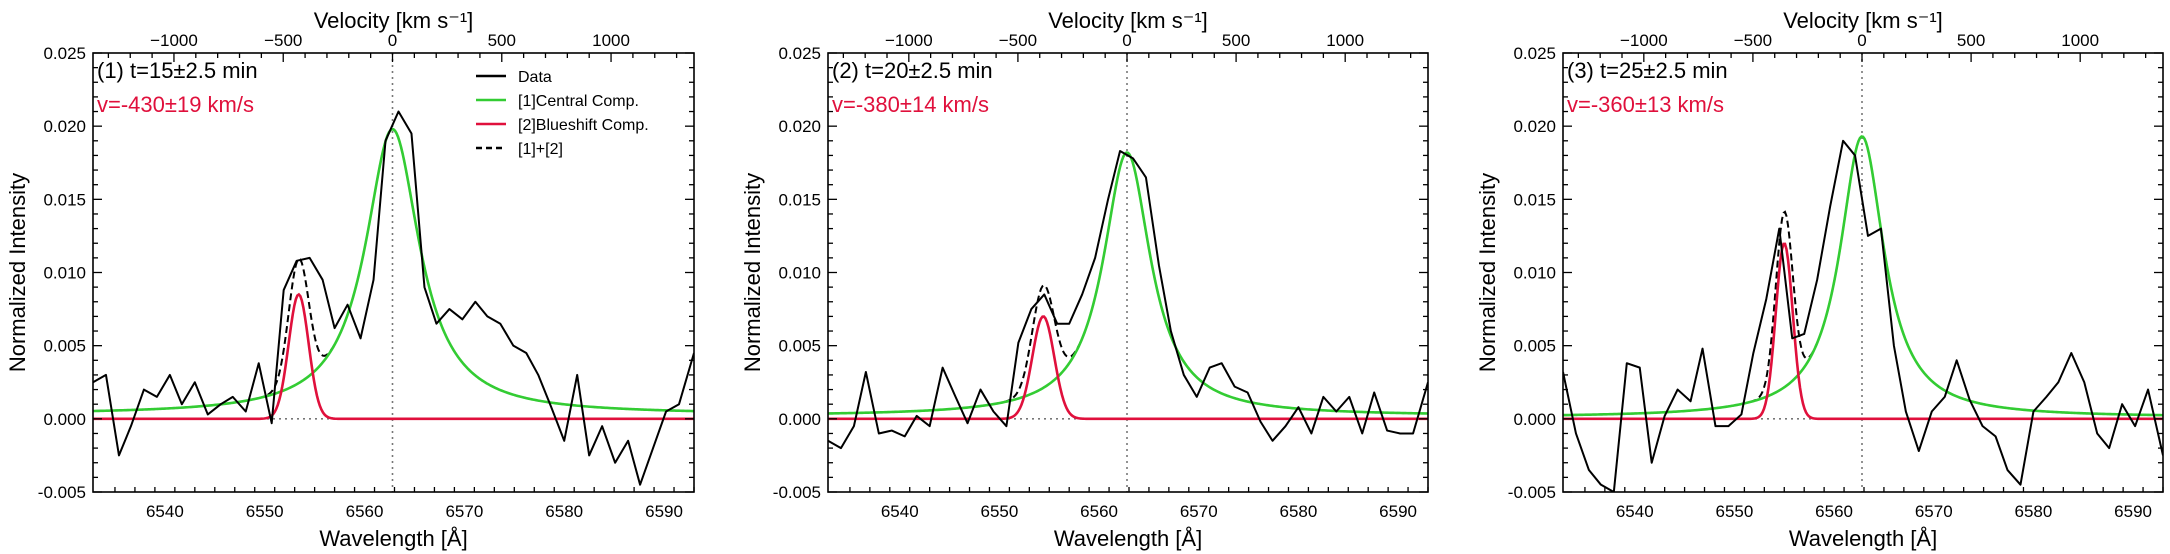 The image size is (2170, 554). What do you see at coordinates (910, 104) in the screenshot?
I see `velocity-text: v=-380±14 km/s` at bounding box center [910, 104].